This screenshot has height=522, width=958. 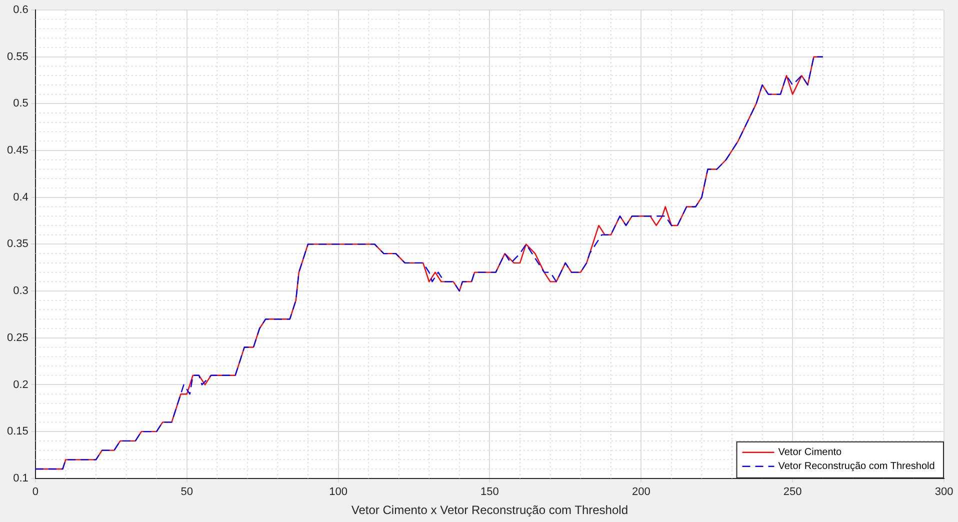 I want to click on y-tick-label: 0.2, so click(x=20, y=384).